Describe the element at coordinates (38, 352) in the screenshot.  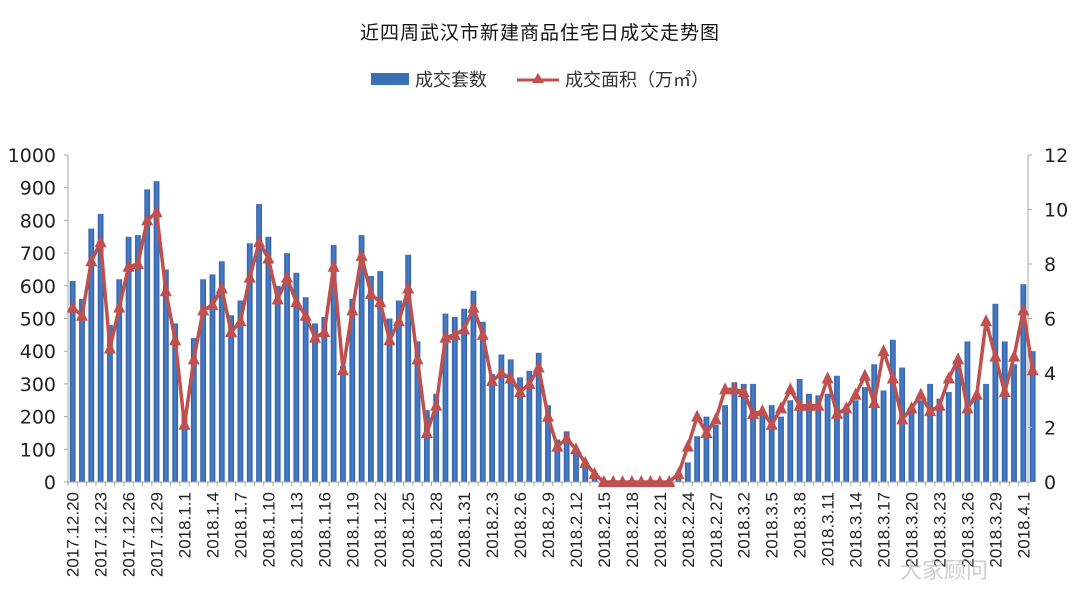
I see `y-tick-label: 400` at that location.